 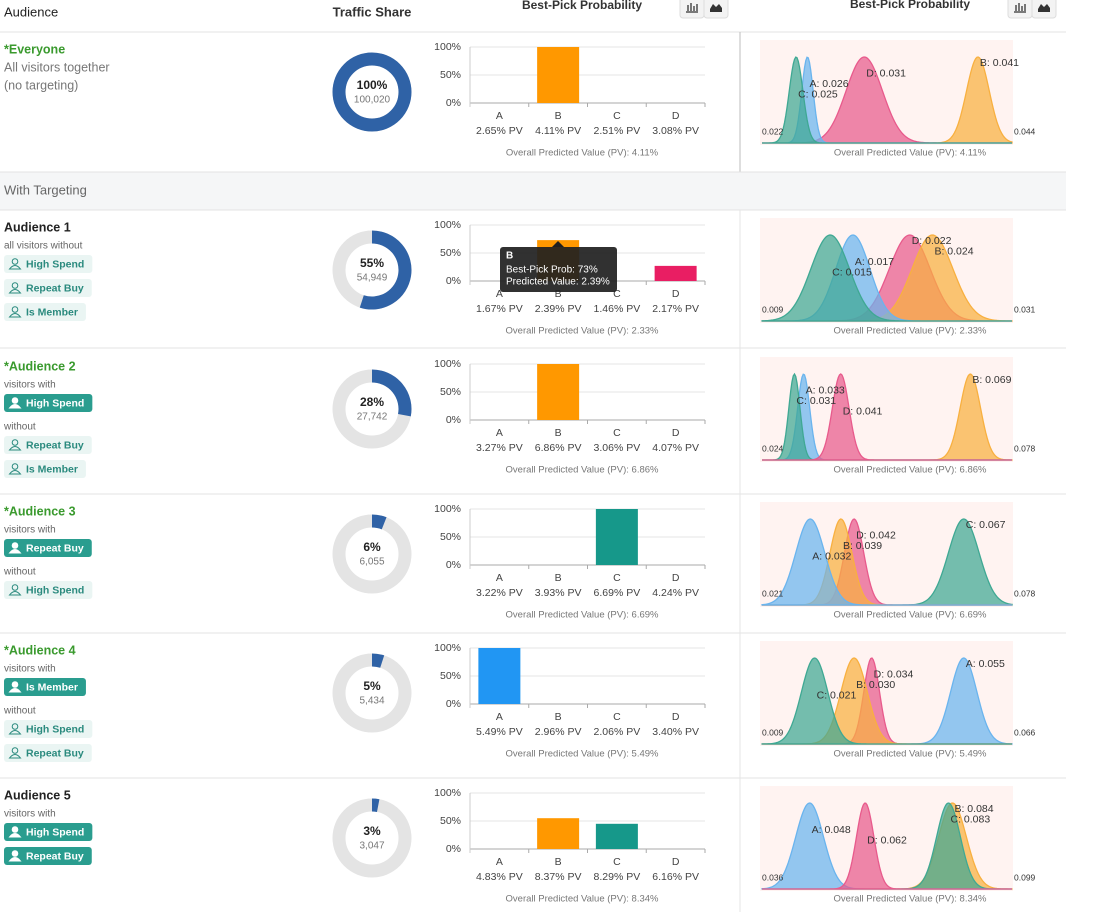 What do you see at coordinates (773, 131) in the screenshot?
I see `x-tick-label: 0.022` at bounding box center [773, 131].